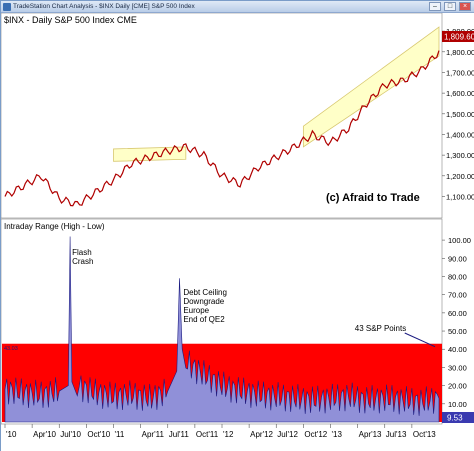  I want to click on x-tick-label: Oct'10, so click(98, 434).